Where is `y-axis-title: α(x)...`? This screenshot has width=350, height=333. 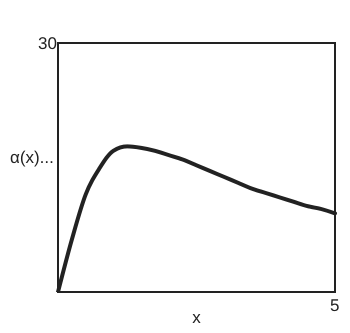 y-axis-title: α(x)... is located at coordinates (32, 158).